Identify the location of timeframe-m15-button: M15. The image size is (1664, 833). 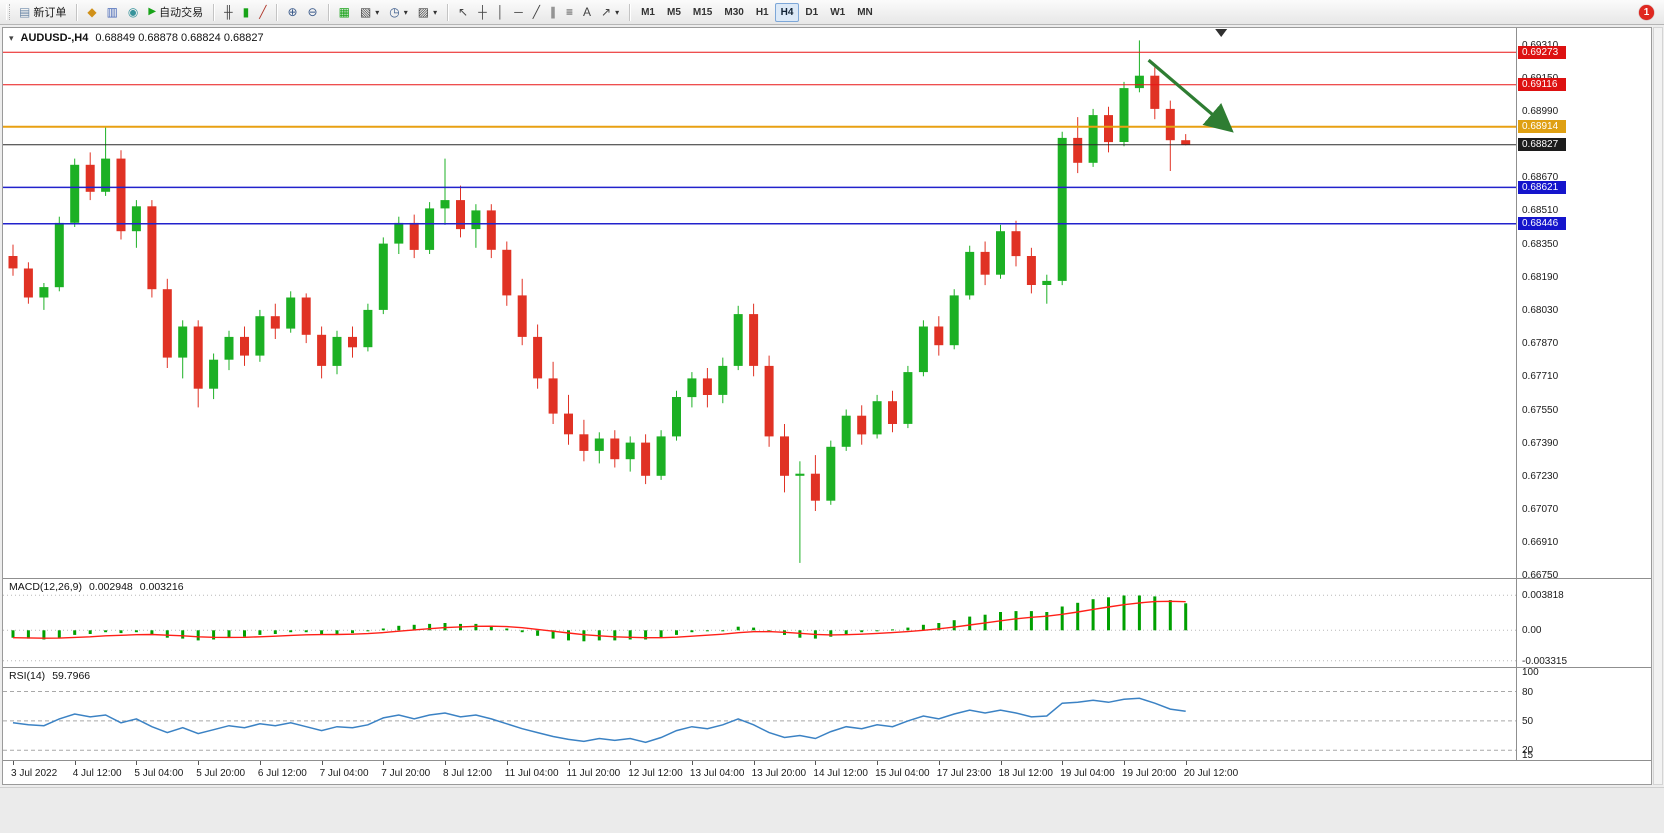
(702, 12).